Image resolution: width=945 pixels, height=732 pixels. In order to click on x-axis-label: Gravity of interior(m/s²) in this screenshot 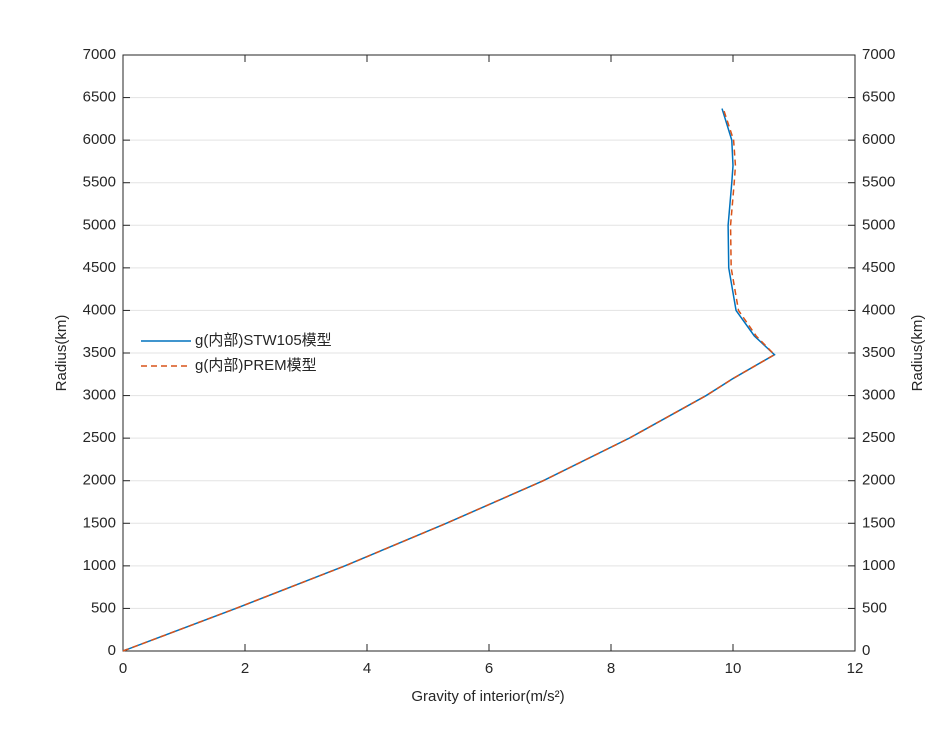, I will do `click(487, 696)`.